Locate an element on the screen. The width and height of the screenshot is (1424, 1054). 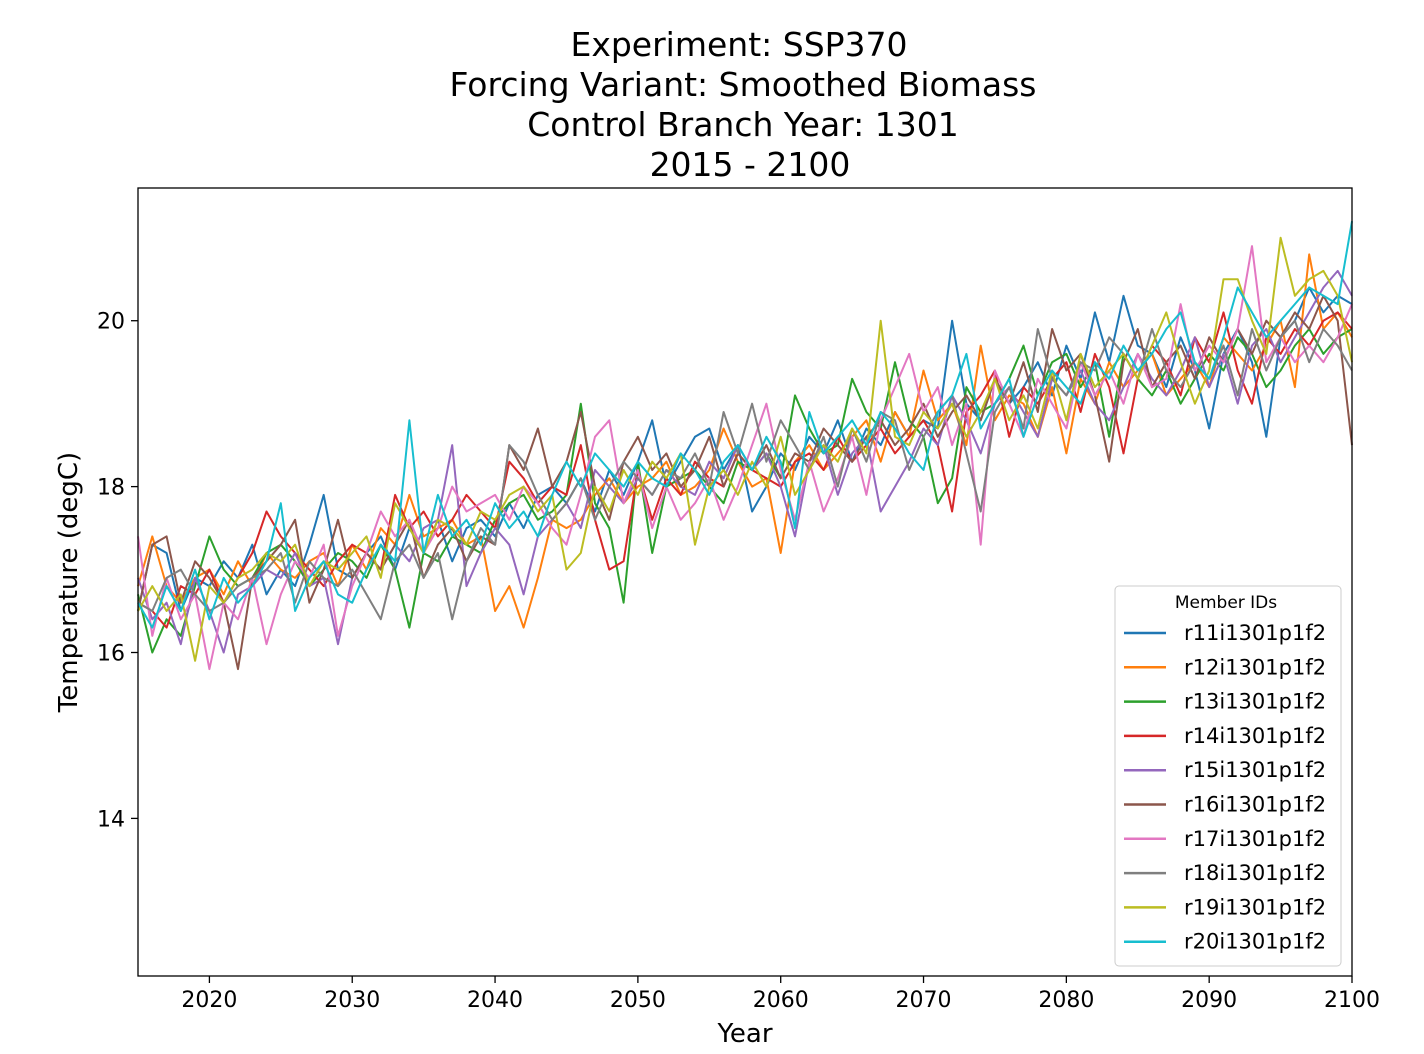
legend-label-8: r18i1301p1f2 is located at coordinates (1255, 873).